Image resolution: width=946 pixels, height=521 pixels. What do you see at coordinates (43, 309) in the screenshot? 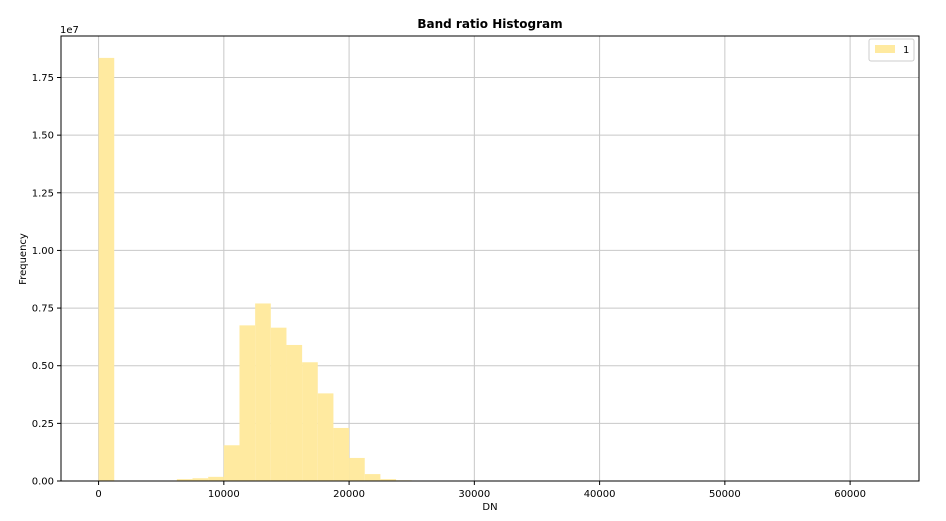
I see `y-tick-label: 0.75` at bounding box center [43, 309].